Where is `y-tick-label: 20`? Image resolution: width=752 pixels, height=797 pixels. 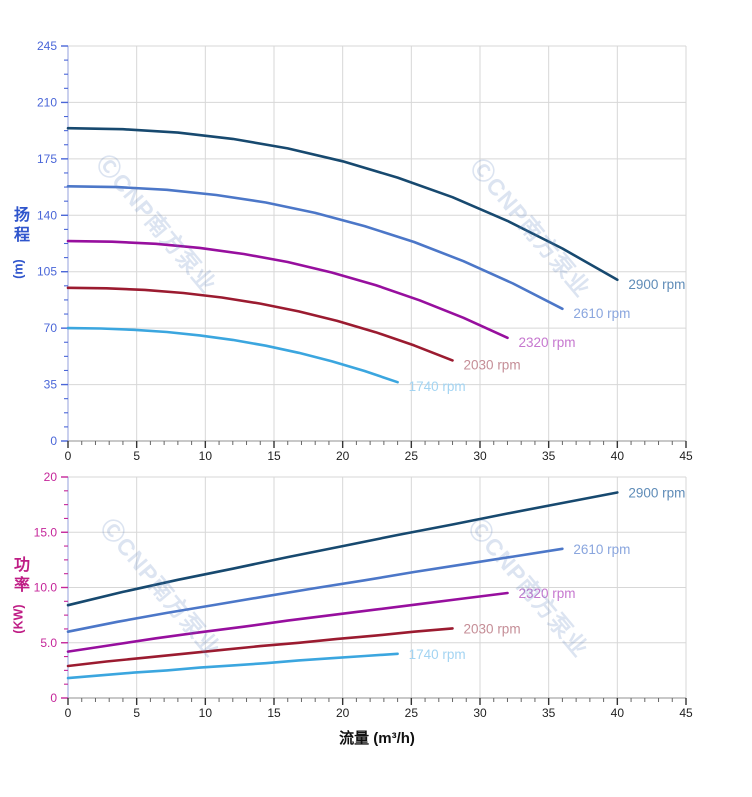 y-tick-label: 20 is located at coordinates (51, 477).